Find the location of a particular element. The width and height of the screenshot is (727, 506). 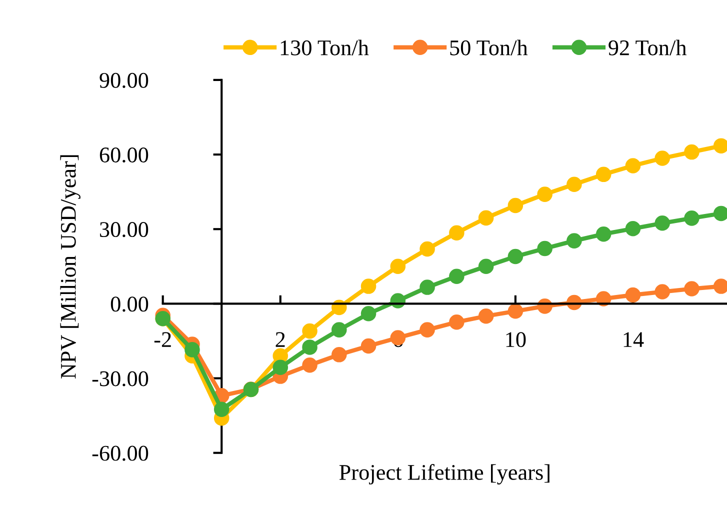

x-tick-label: -2 is located at coordinates (162, 339).